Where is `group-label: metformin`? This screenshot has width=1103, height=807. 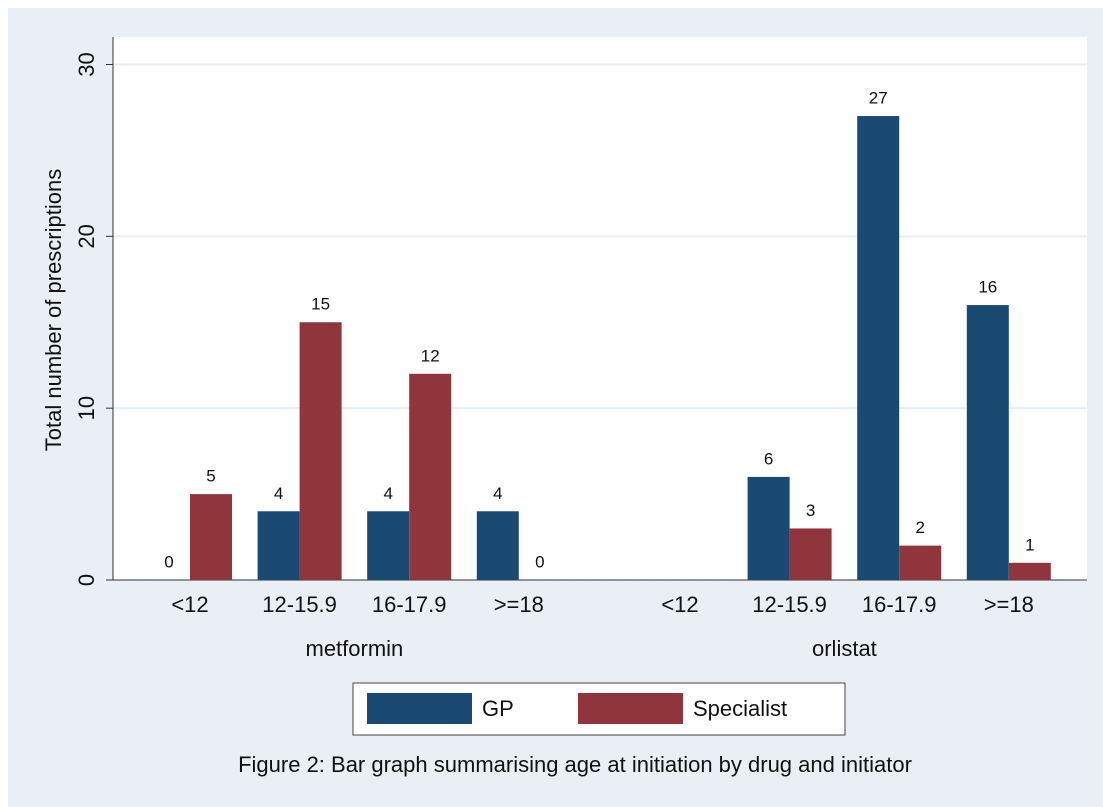 group-label: metformin is located at coordinates (355, 648).